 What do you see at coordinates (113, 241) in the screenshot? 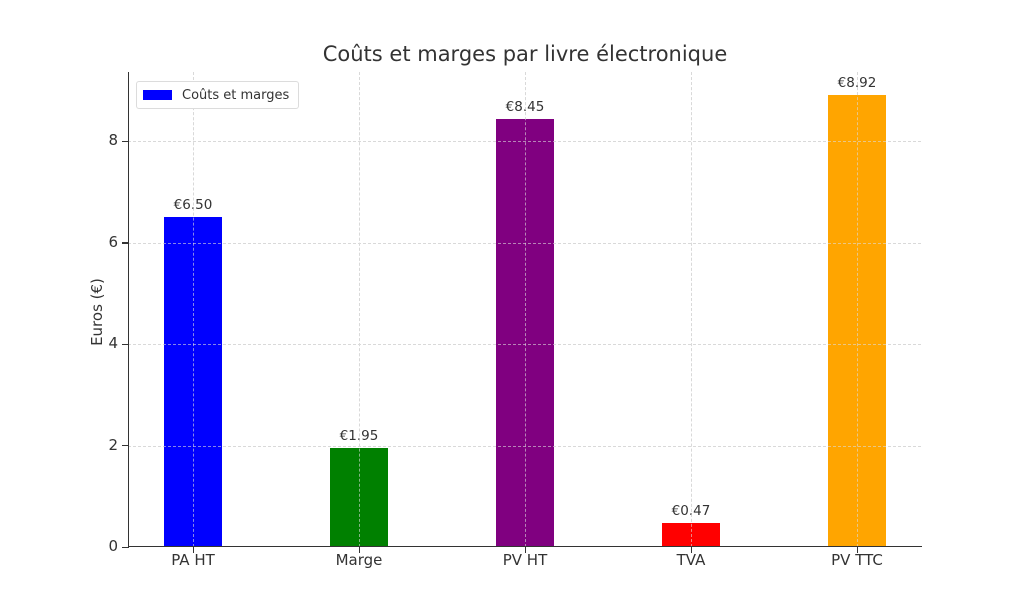
I see `y-tick-label: 6` at bounding box center [113, 241].